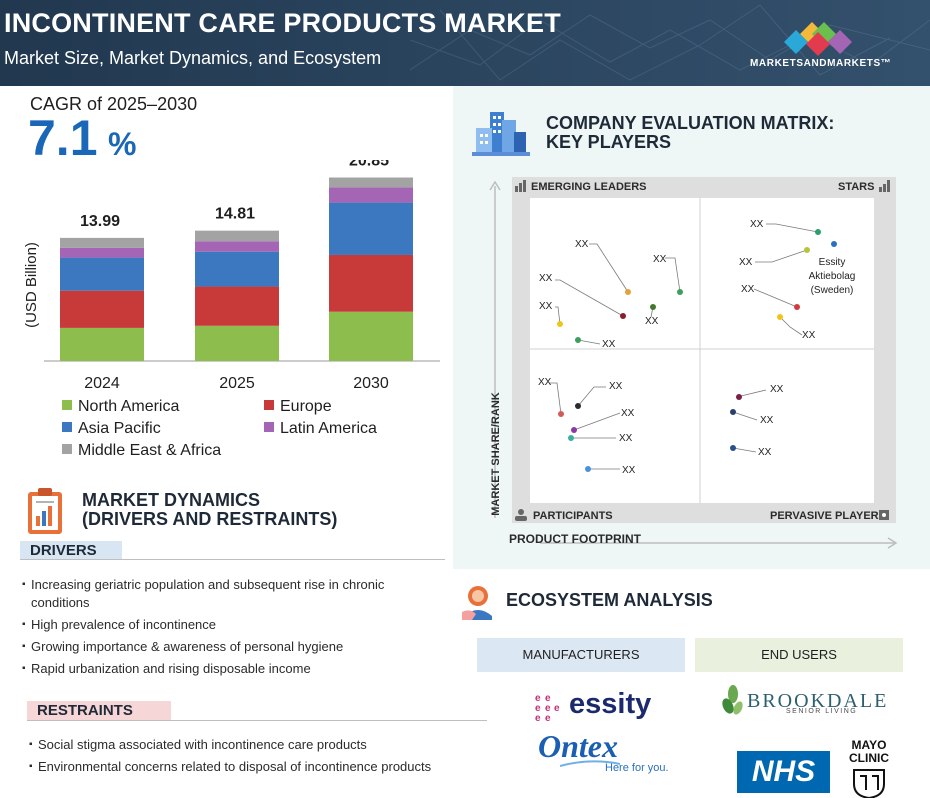 The height and width of the screenshot is (798, 930). I want to click on dynamics-title: MARKET DYNAMICS (DRIVERS AND RESTRAINTS), so click(209, 510).